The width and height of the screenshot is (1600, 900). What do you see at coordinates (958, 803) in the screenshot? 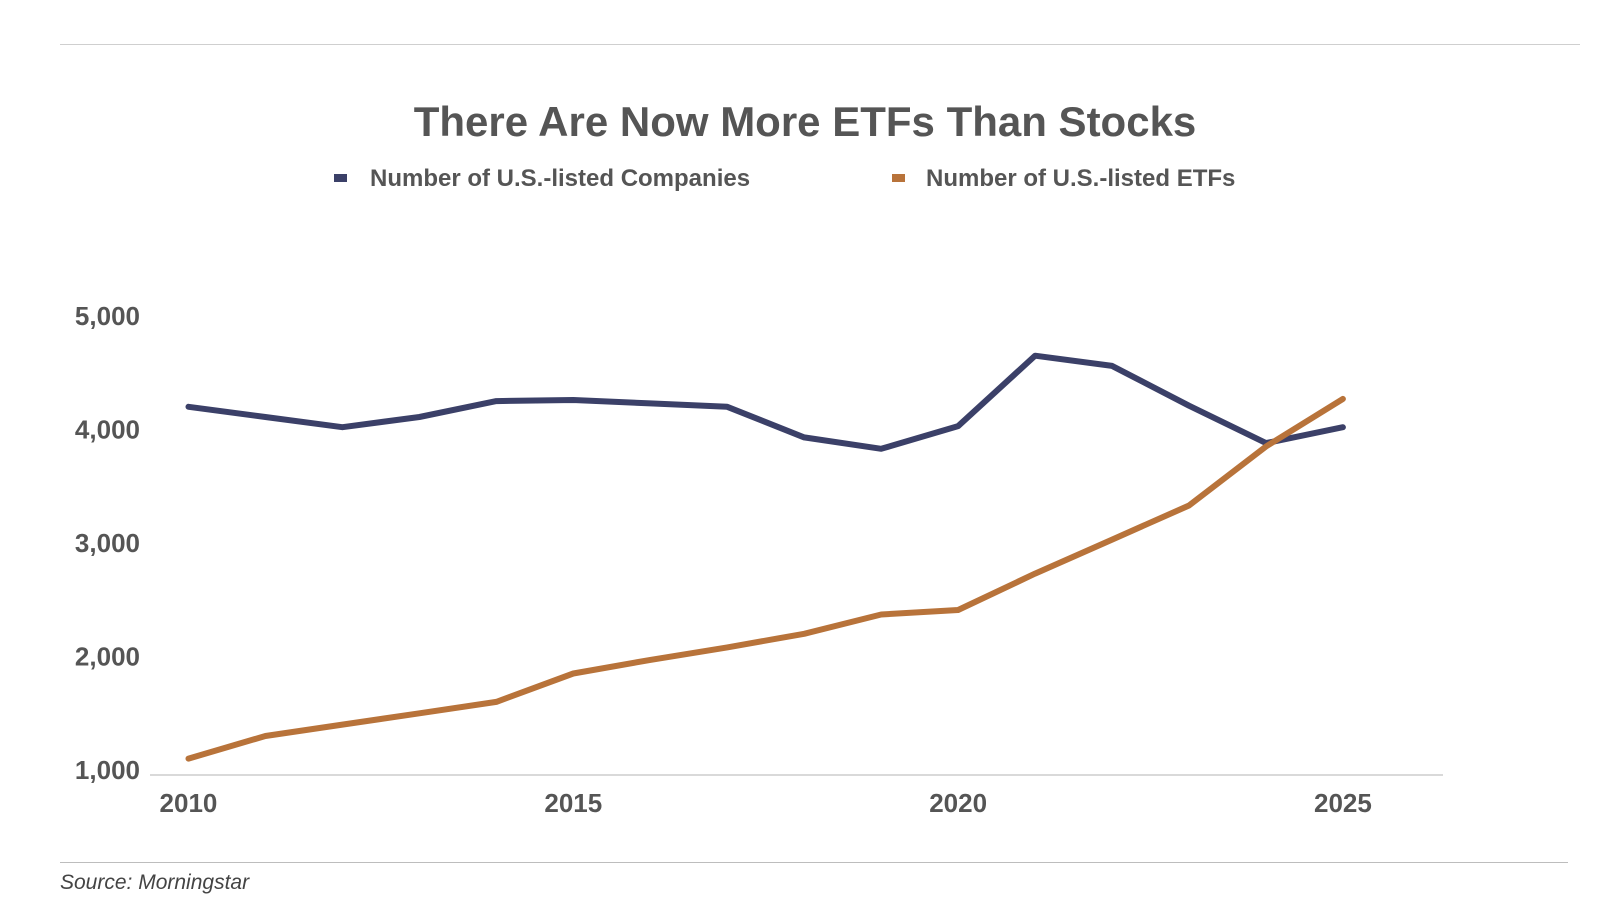
I see `x-tick-label: 2020` at bounding box center [958, 803].